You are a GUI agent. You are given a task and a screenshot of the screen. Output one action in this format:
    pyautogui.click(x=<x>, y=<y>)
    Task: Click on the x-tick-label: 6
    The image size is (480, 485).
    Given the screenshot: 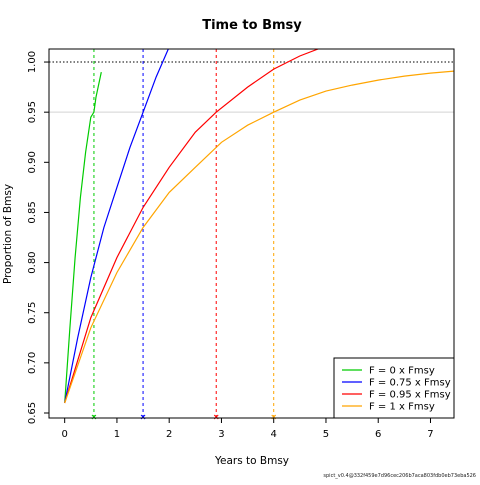 What is the action you would take?
    pyautogui.click(x=378, y=434)
    